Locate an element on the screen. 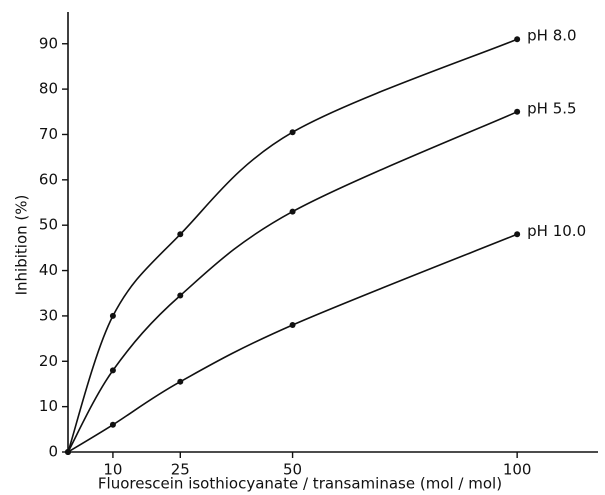  x-tick-label: 50 is located at coordinates (292, 470).